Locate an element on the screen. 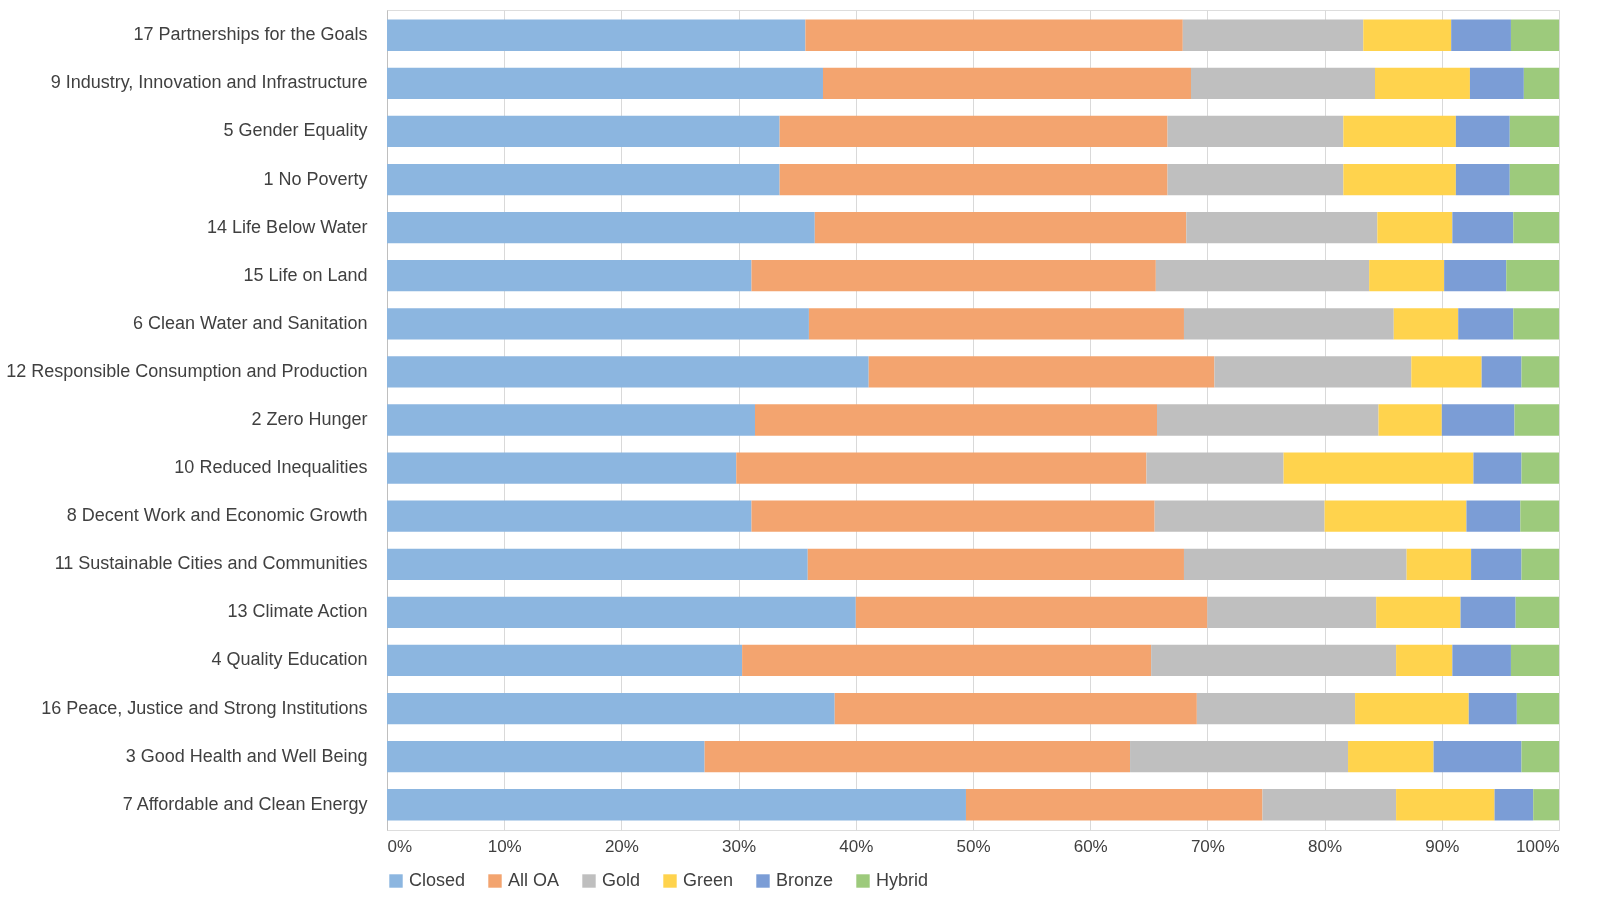 The image size is (1599, 911). y-tick-label: 12 Responsible Consumption and Production is located at coordinates (187, 370).